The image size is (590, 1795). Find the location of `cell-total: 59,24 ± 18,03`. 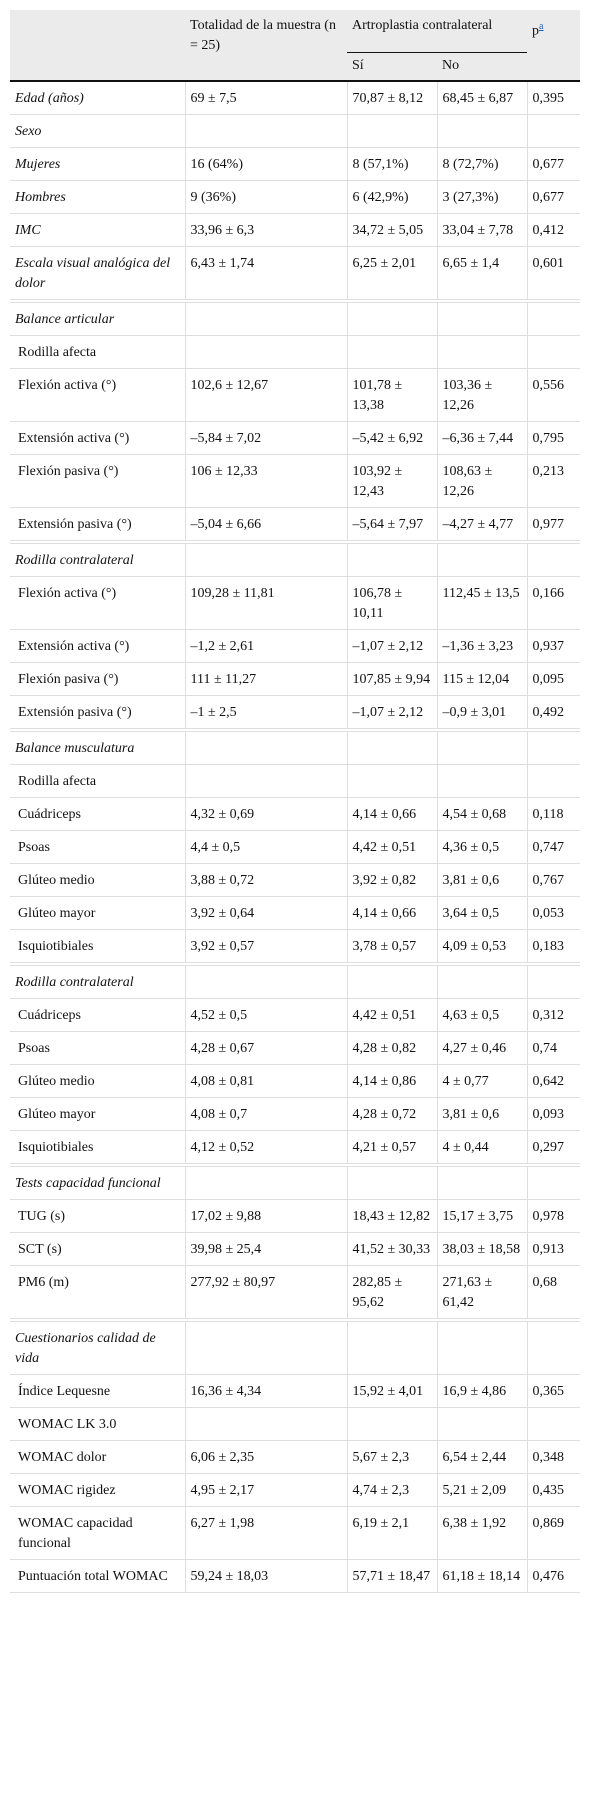

cell-total: 59,24 ± 18,03 is located at coordinates (266, 1576).